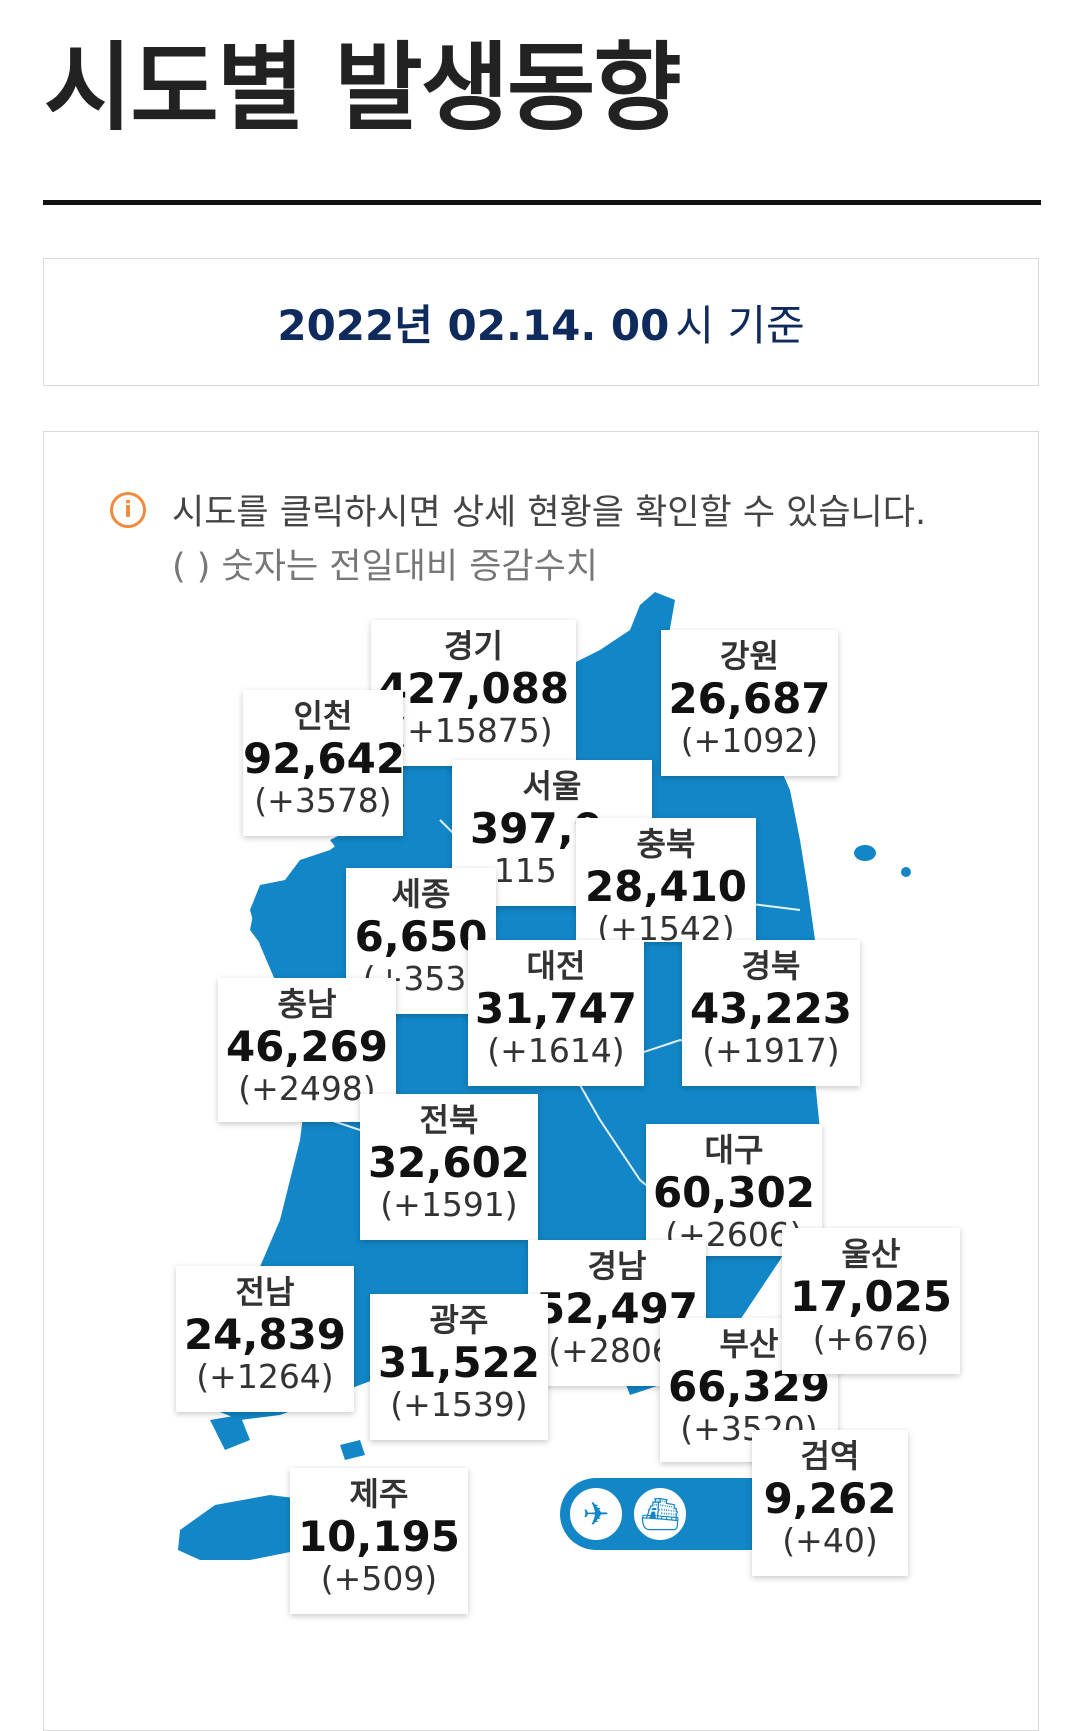 Image resolution: width=1079 pixels, height=1731 pixels. Describe the element at coordinates (749, 698) in the screenshot. I see `region-total: 26,687` at that location.